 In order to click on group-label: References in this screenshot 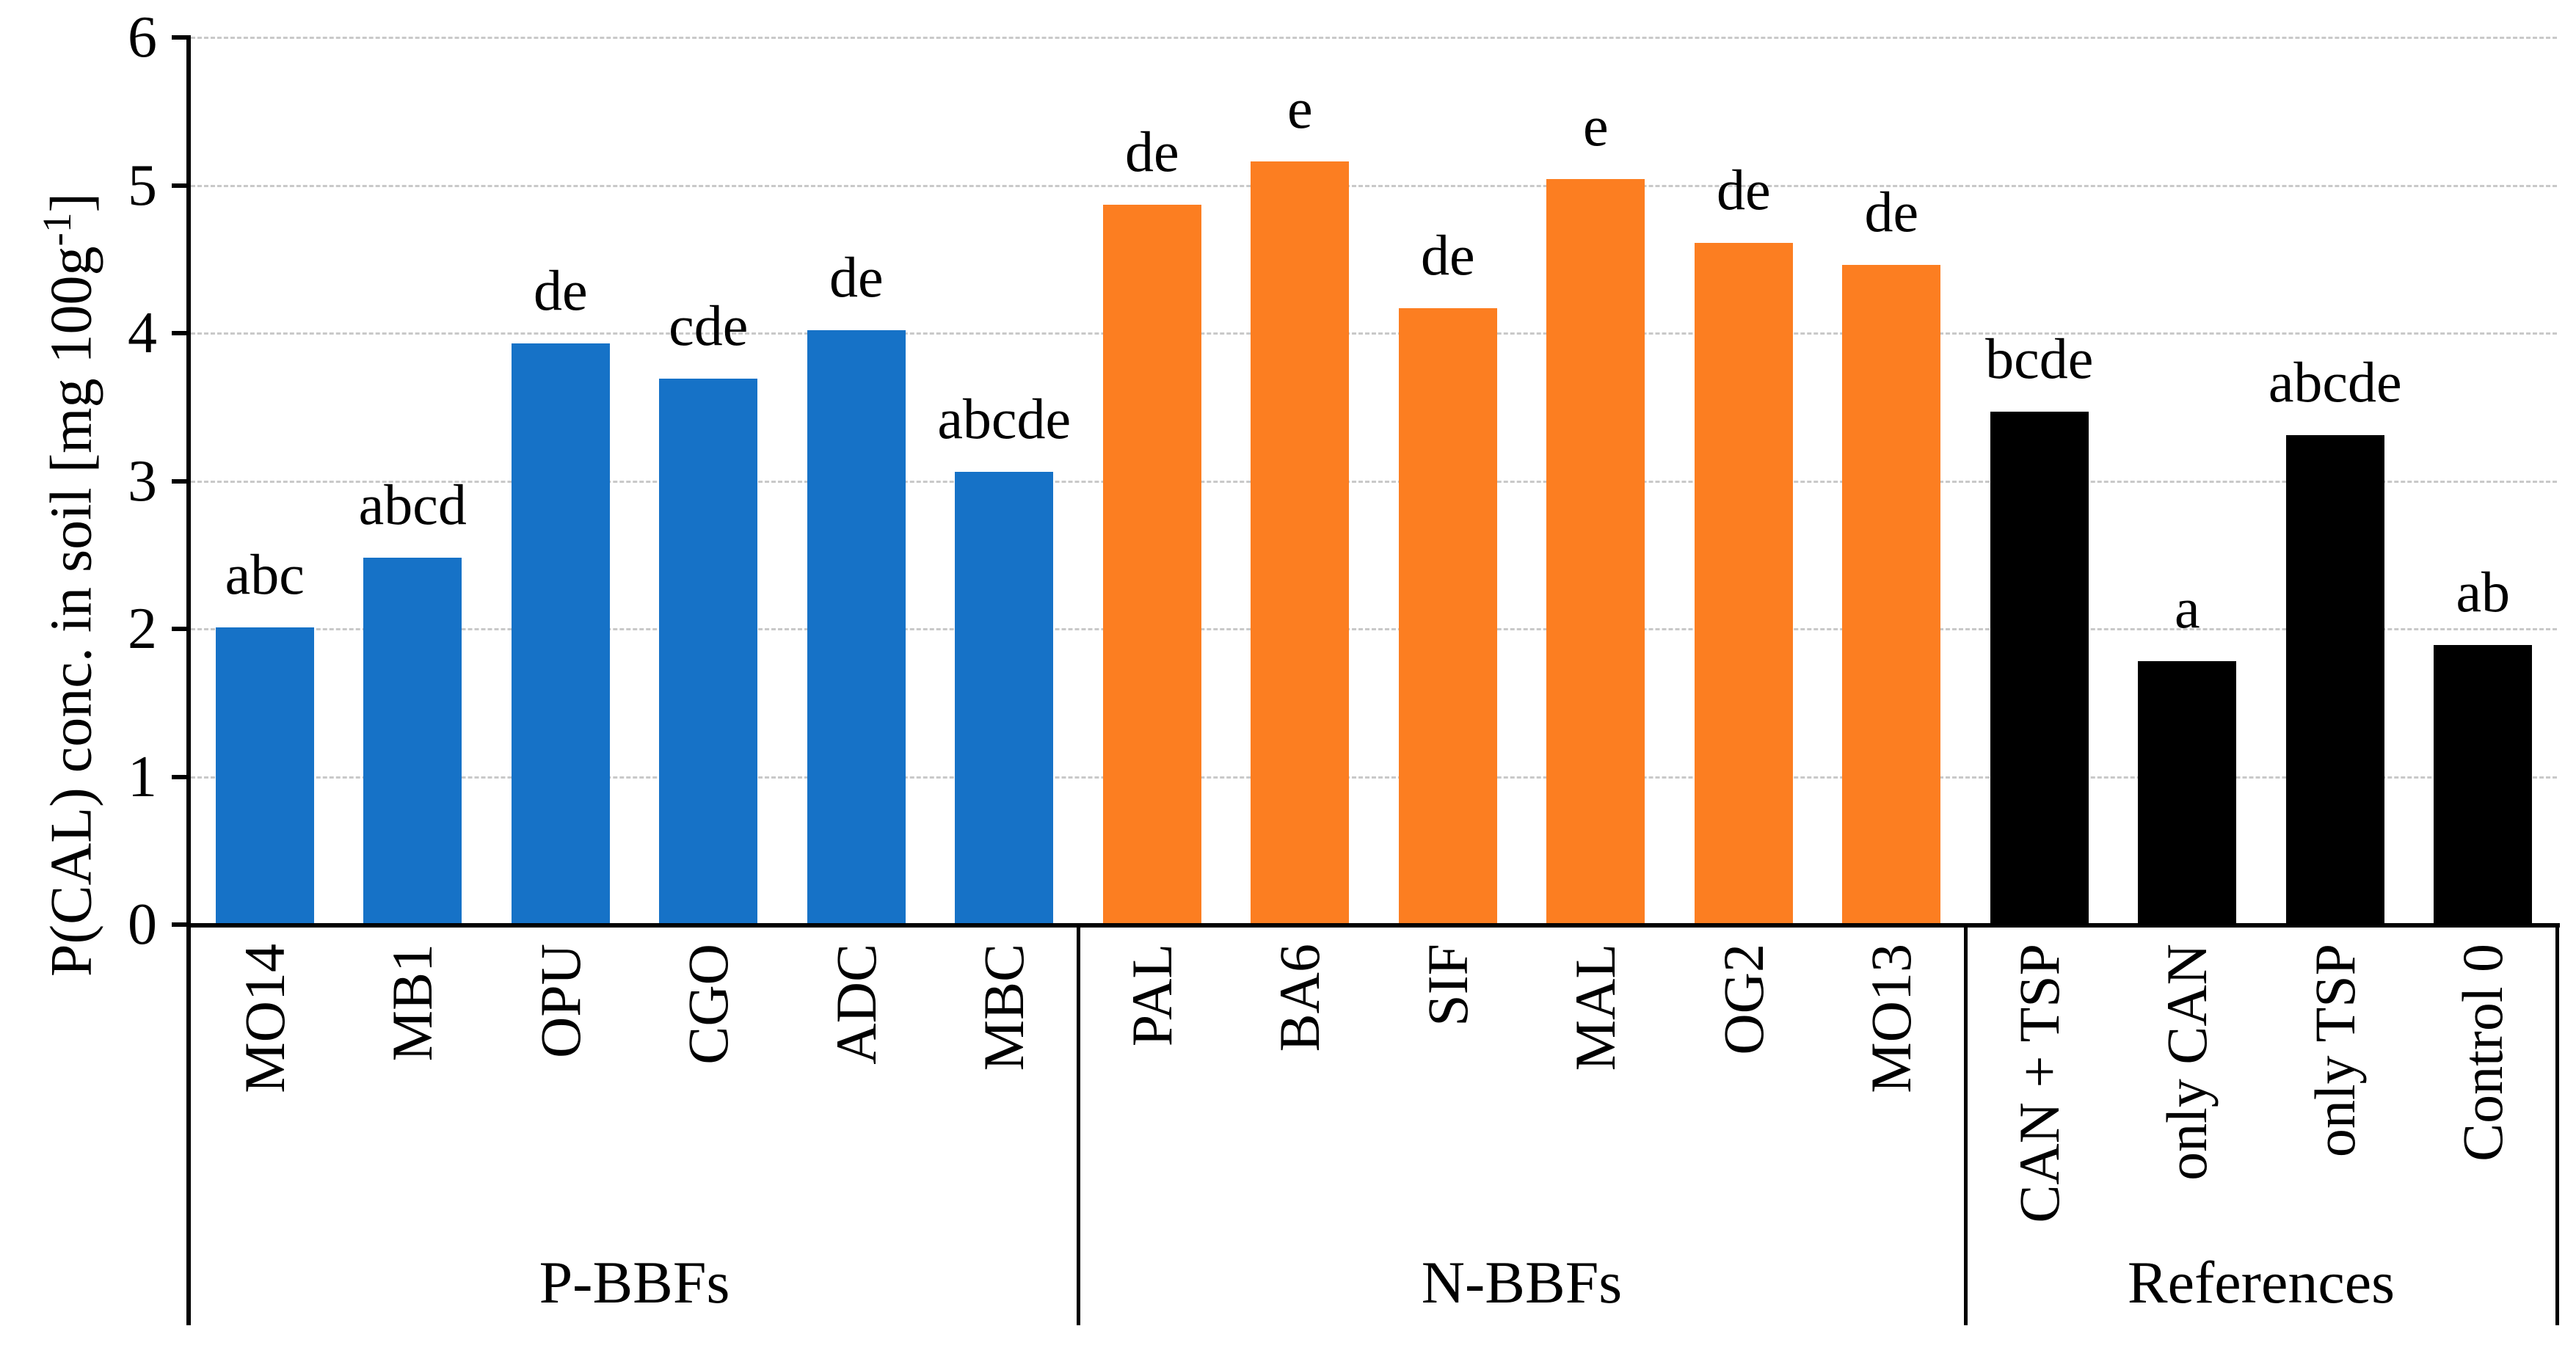, I will do `click(2261, 1282)`.